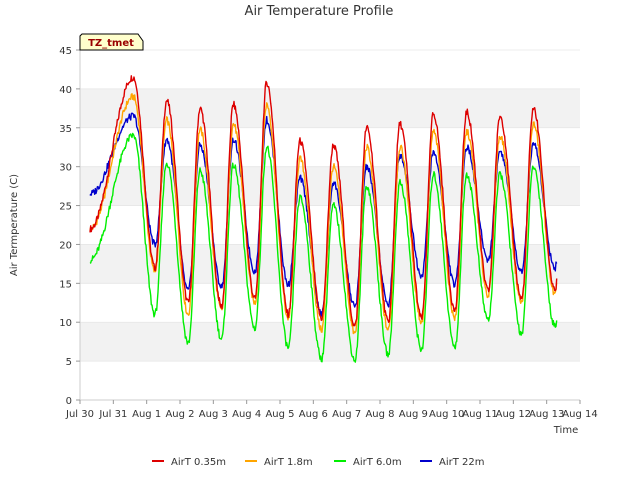 The height and width of the screenshot is (484, 640). Describe the element at coordinates (313, 414) in the screenshot. I see `x-tick-label: Aug 6` at that location.